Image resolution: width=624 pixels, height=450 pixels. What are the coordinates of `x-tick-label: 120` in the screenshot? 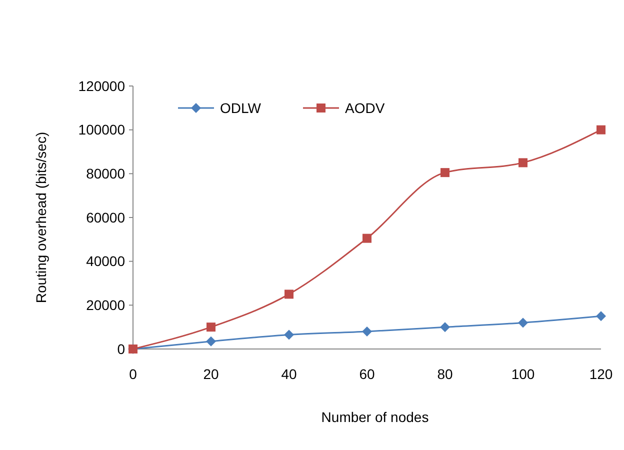 It's located at (601, 374).